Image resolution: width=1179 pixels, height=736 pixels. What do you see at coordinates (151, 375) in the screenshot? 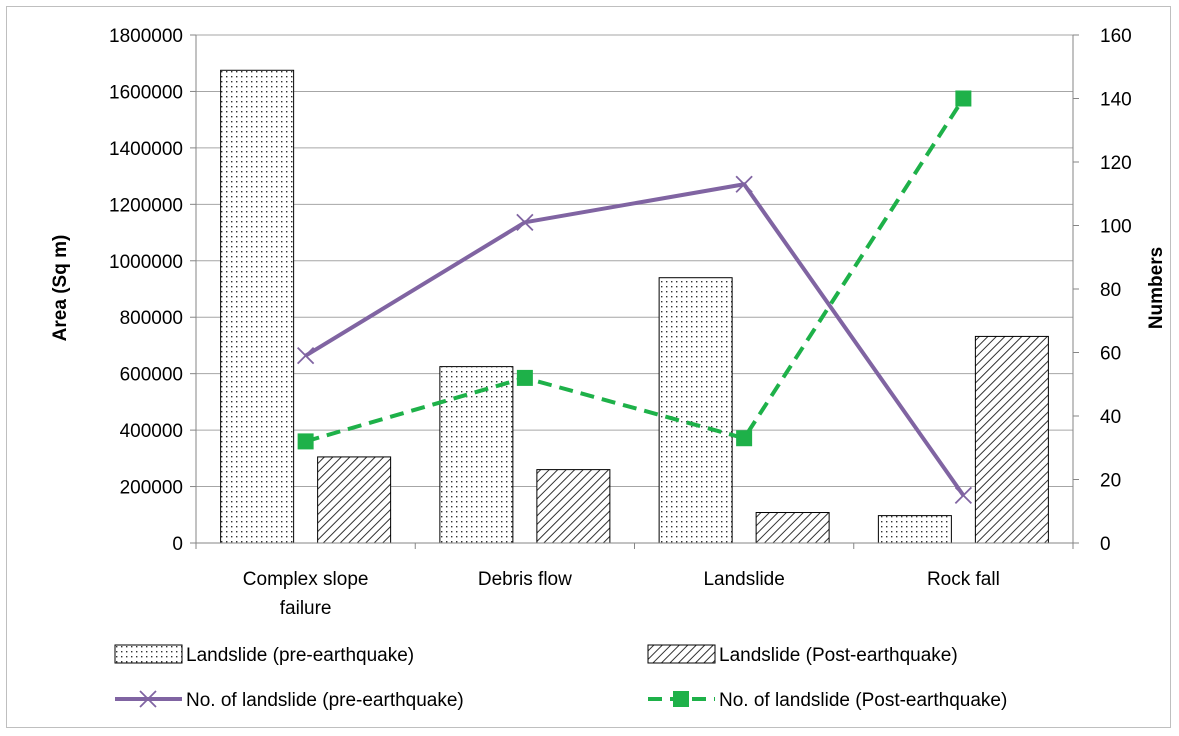
I see `y-tick-label: 600000` at bounding box center [151, 375].